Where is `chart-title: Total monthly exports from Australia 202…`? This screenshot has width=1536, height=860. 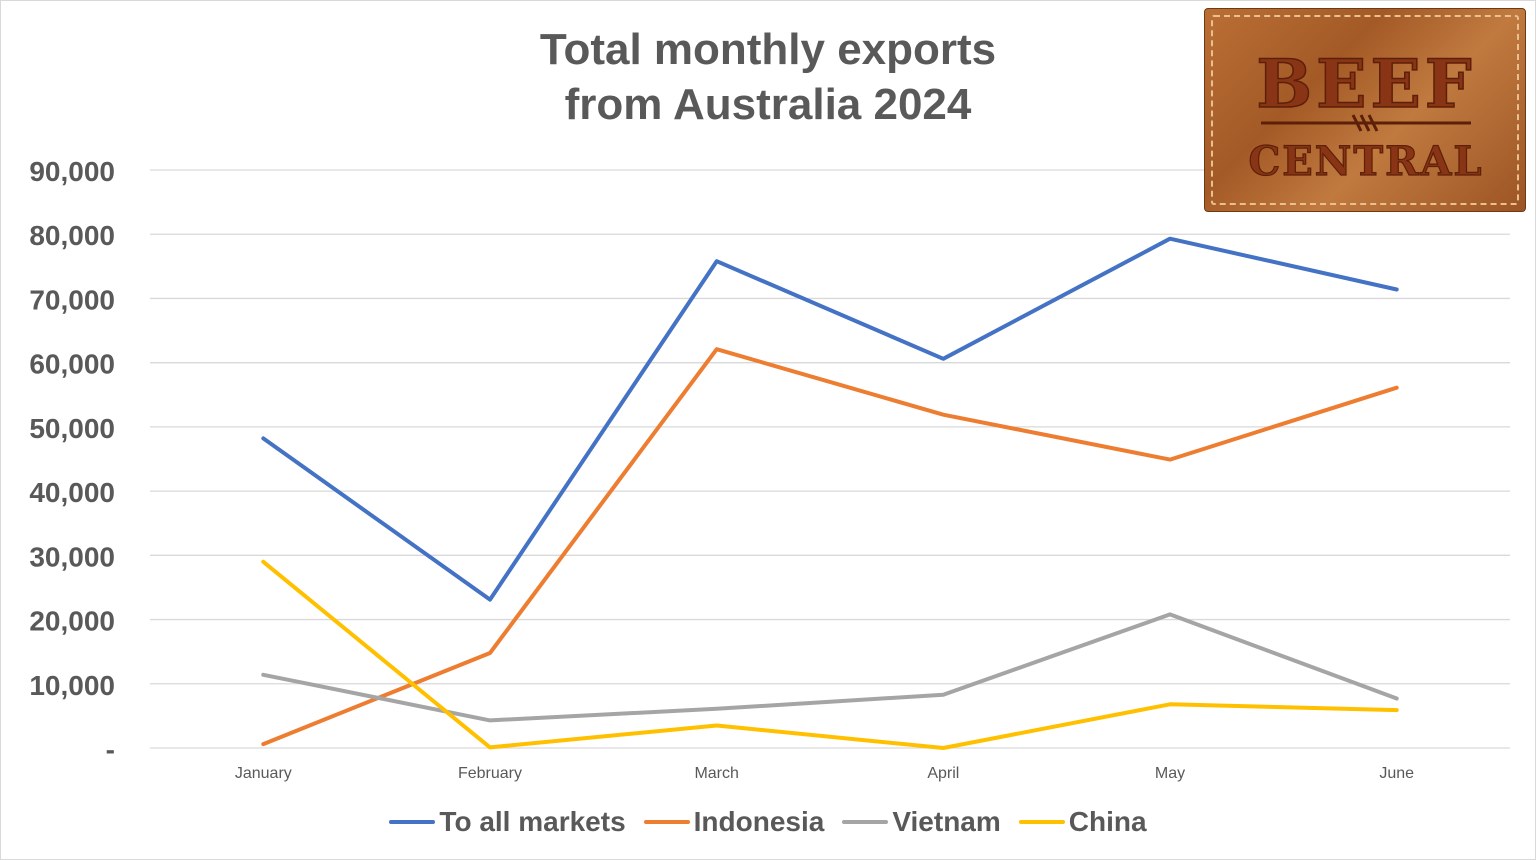
chart-title: Total monthly exports from Australia 202… is located at coordinates (768, 77).